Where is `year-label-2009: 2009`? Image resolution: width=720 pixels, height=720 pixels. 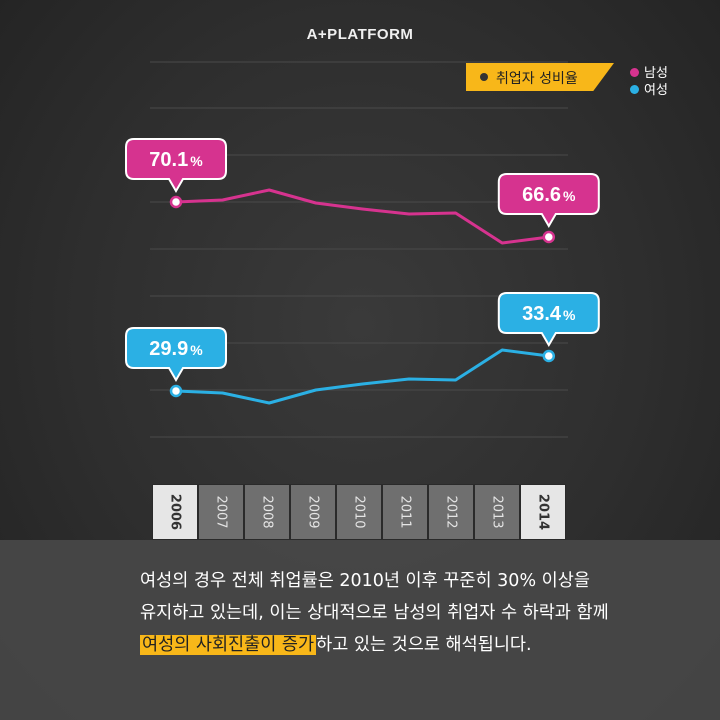 year-label-2009: 2009 is located at coordinates (313, 512).